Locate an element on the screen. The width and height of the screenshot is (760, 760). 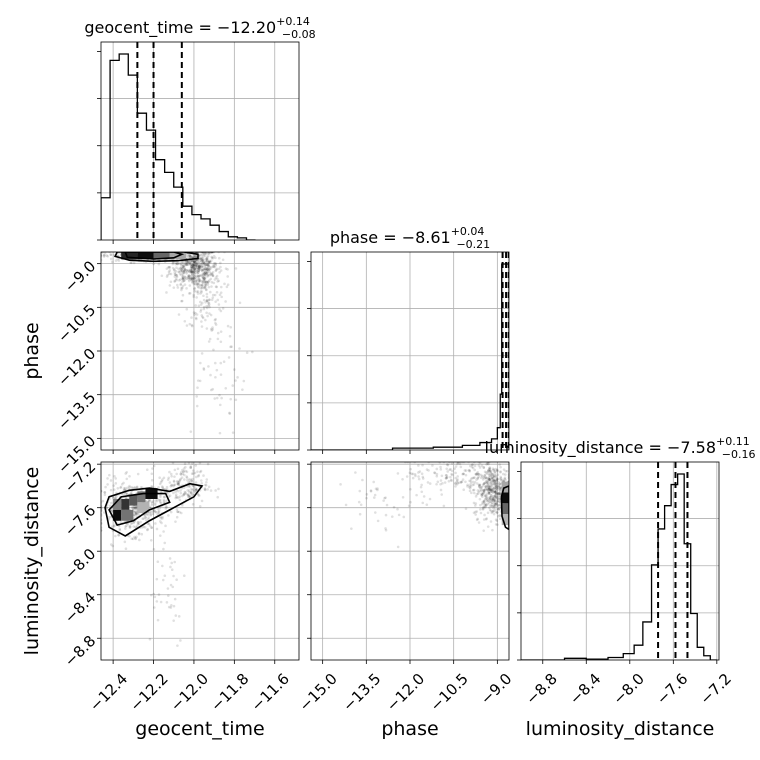
panel-frame is located at coordinates (200, 561).